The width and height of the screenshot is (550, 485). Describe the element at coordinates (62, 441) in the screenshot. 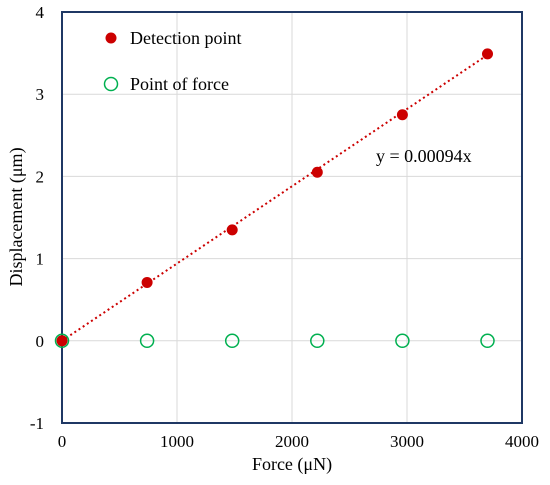

I see `x-tick-label: 0` at that location.